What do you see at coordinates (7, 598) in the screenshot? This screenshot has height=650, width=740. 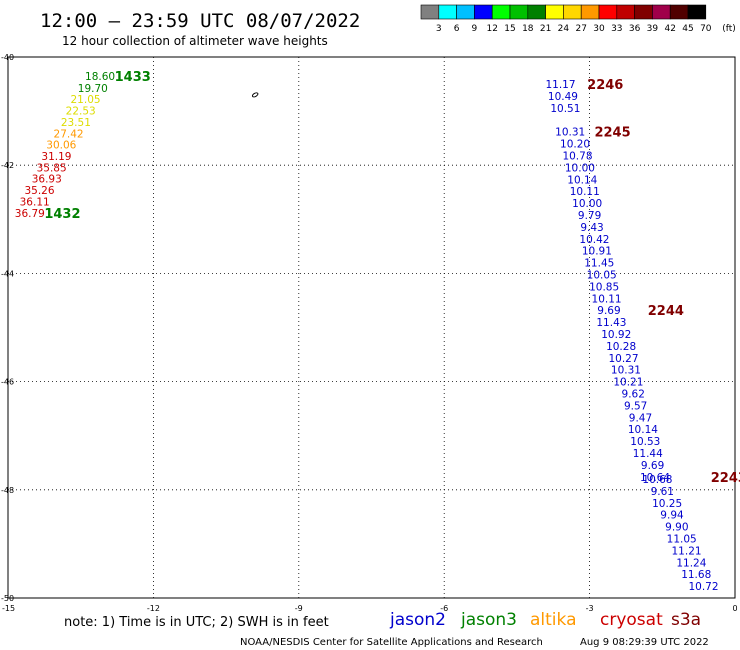 I see `y-tick-label: -50` at bounding box center [7, 598].